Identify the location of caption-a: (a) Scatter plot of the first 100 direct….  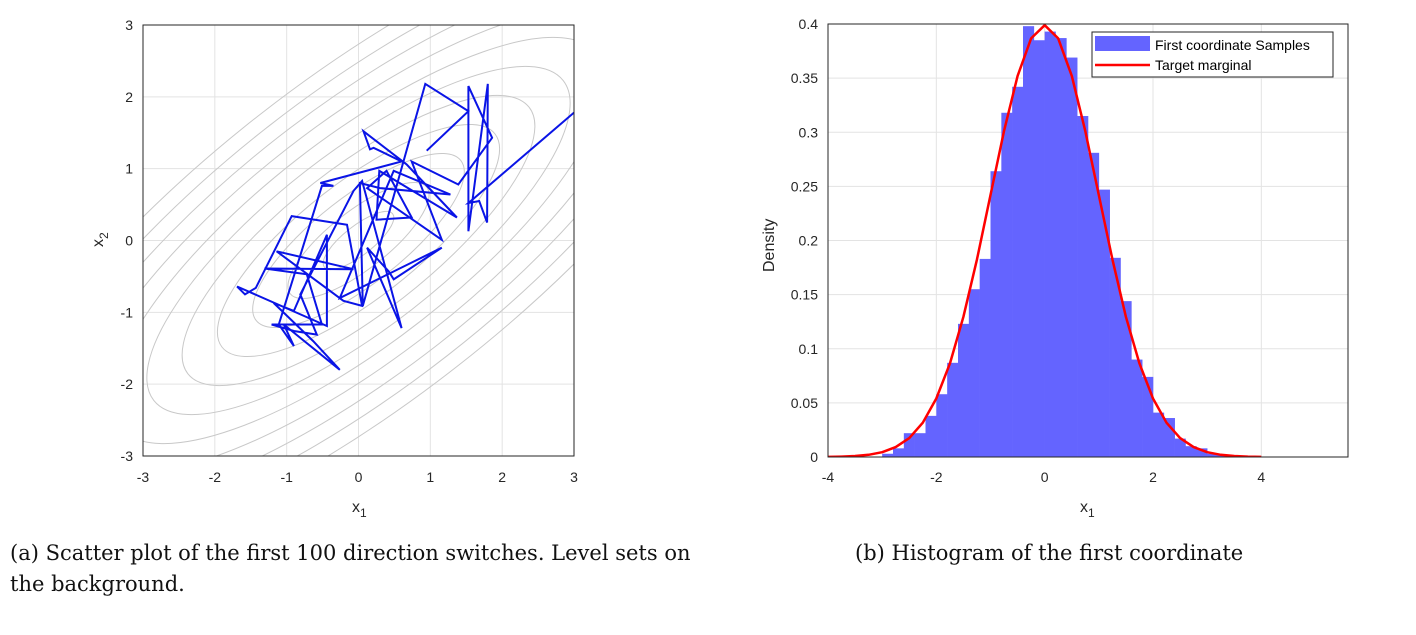
(350, 568).